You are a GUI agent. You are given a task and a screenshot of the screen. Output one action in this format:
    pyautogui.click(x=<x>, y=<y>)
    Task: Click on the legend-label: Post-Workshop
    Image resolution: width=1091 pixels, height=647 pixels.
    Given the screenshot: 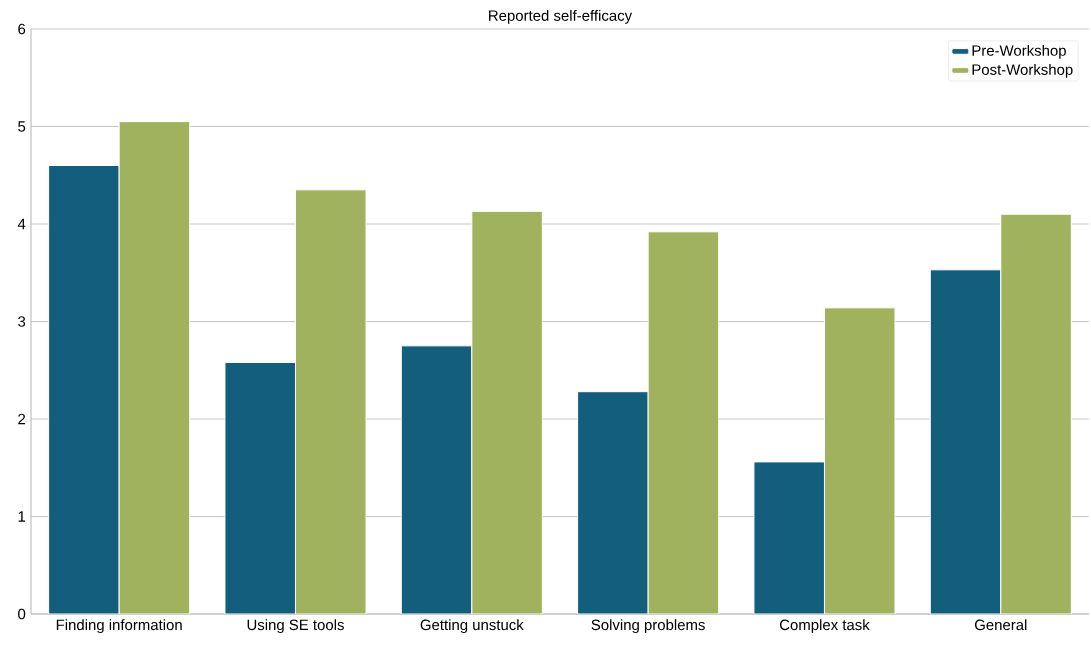 What is the action you would take?
    pyautogui.click(x=1022, y=70)
    